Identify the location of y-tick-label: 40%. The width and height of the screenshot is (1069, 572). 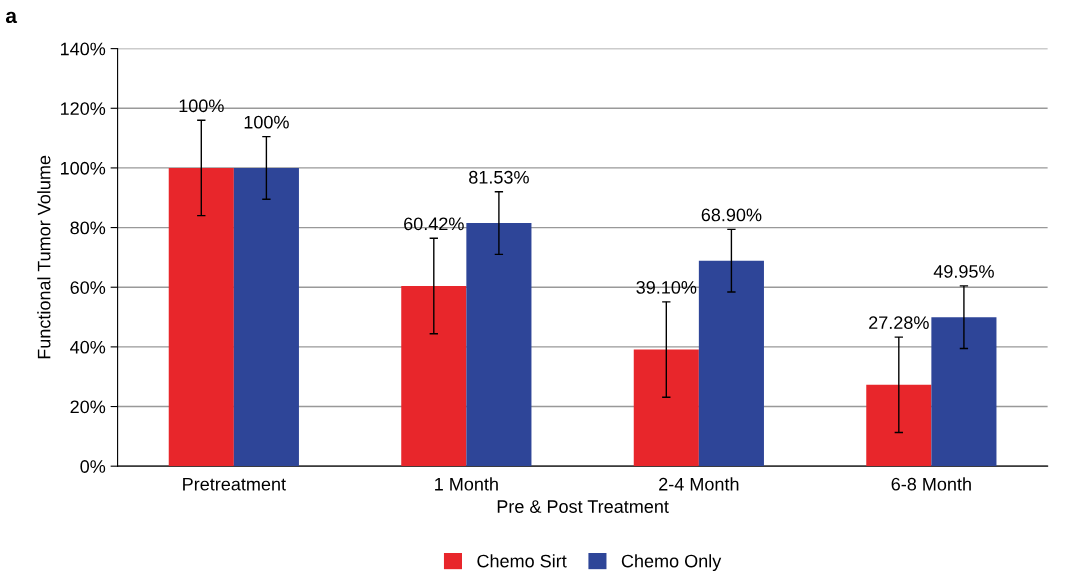
(88, 347).